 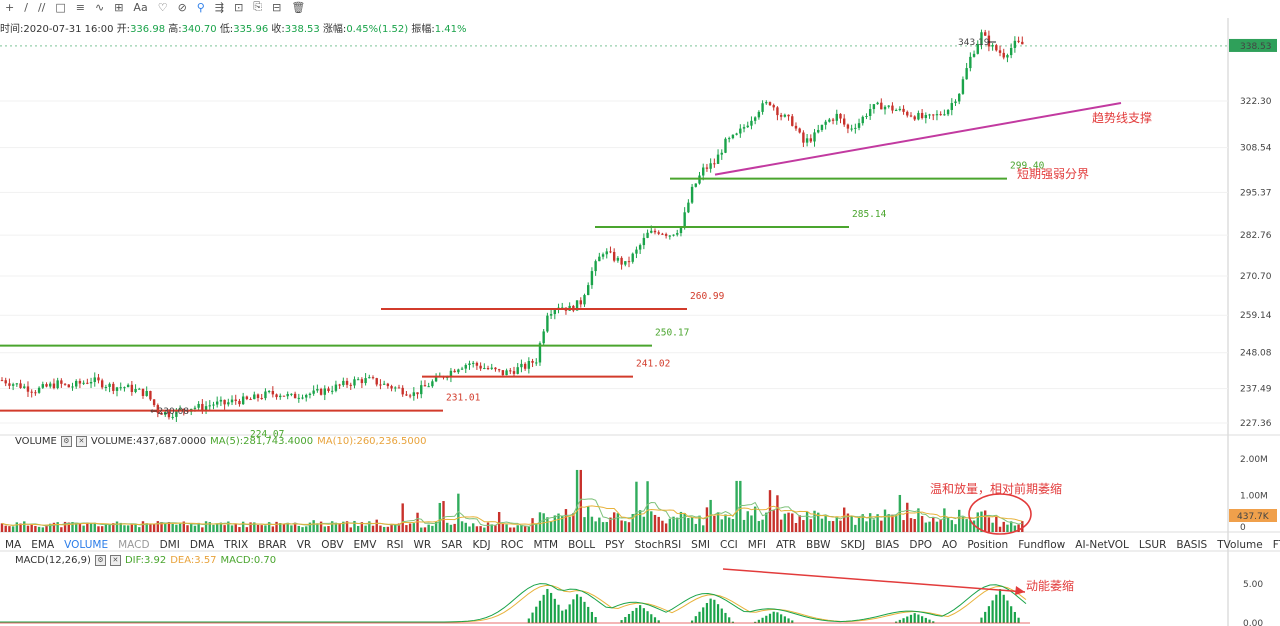 What do you see at coordinates (182, 7) in the screenshot?
I see `toolbar-tool-9: ⊘` at bounding box center [182, 7].